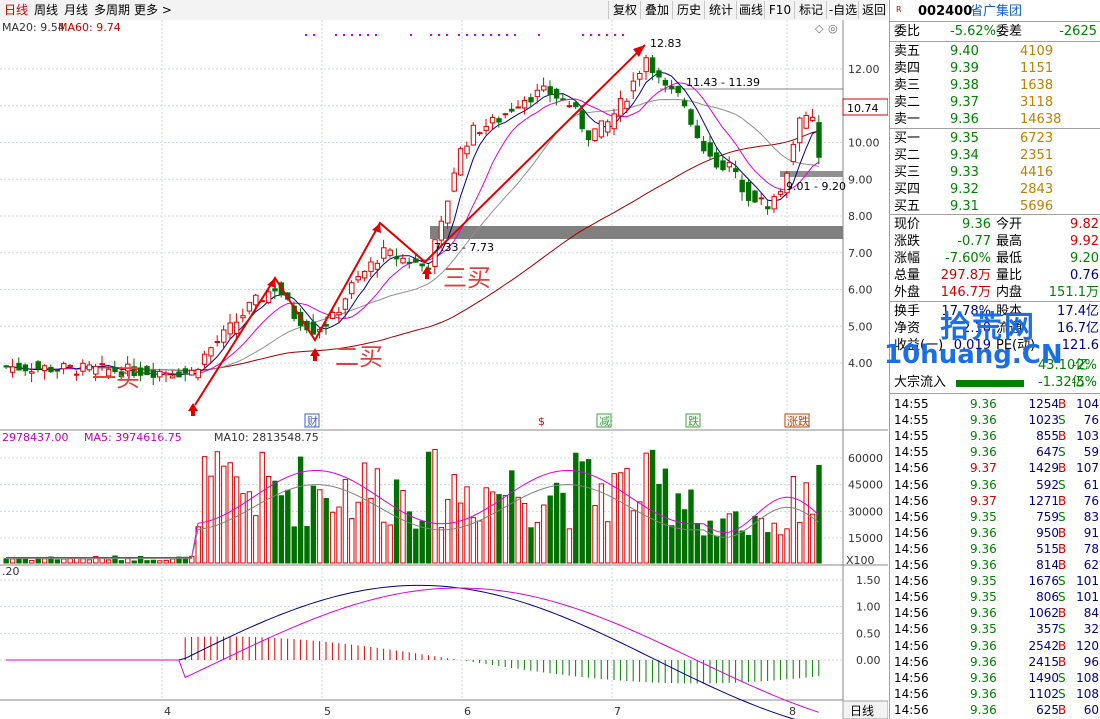 Image resolution: width=1100 pixels, height=719 pixels. Describe the element at coordinates (810, 10) in the screenshot. I see `mark-button: 标记` at that location.